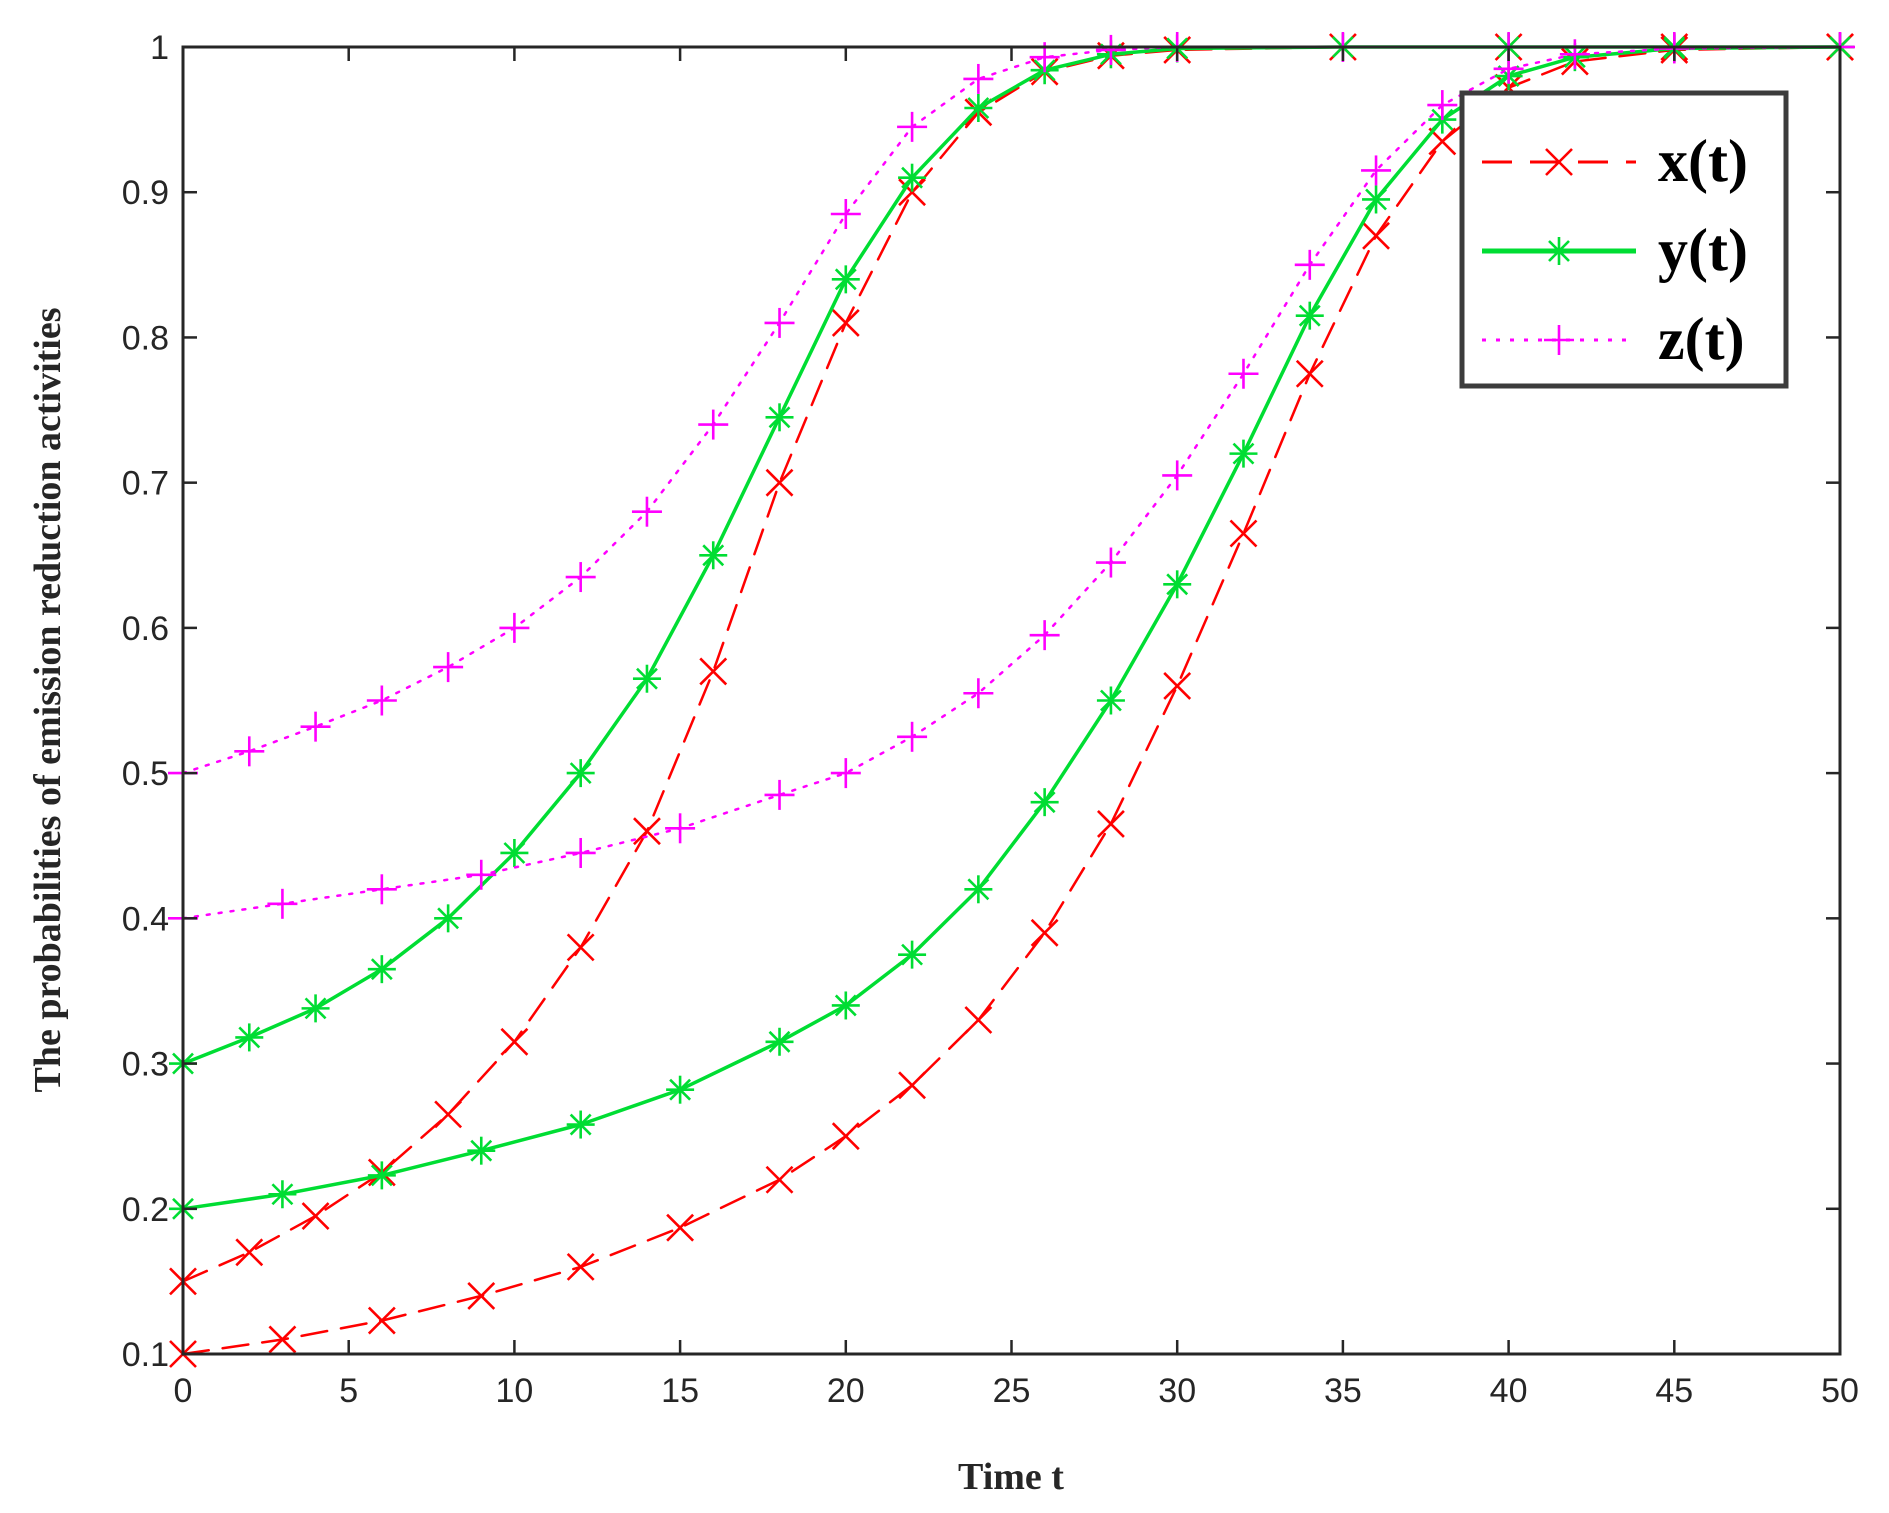  Describe the element at coordinates (145, 774) in the screenshot. I see `y-tick-label: 0.5` at that location.